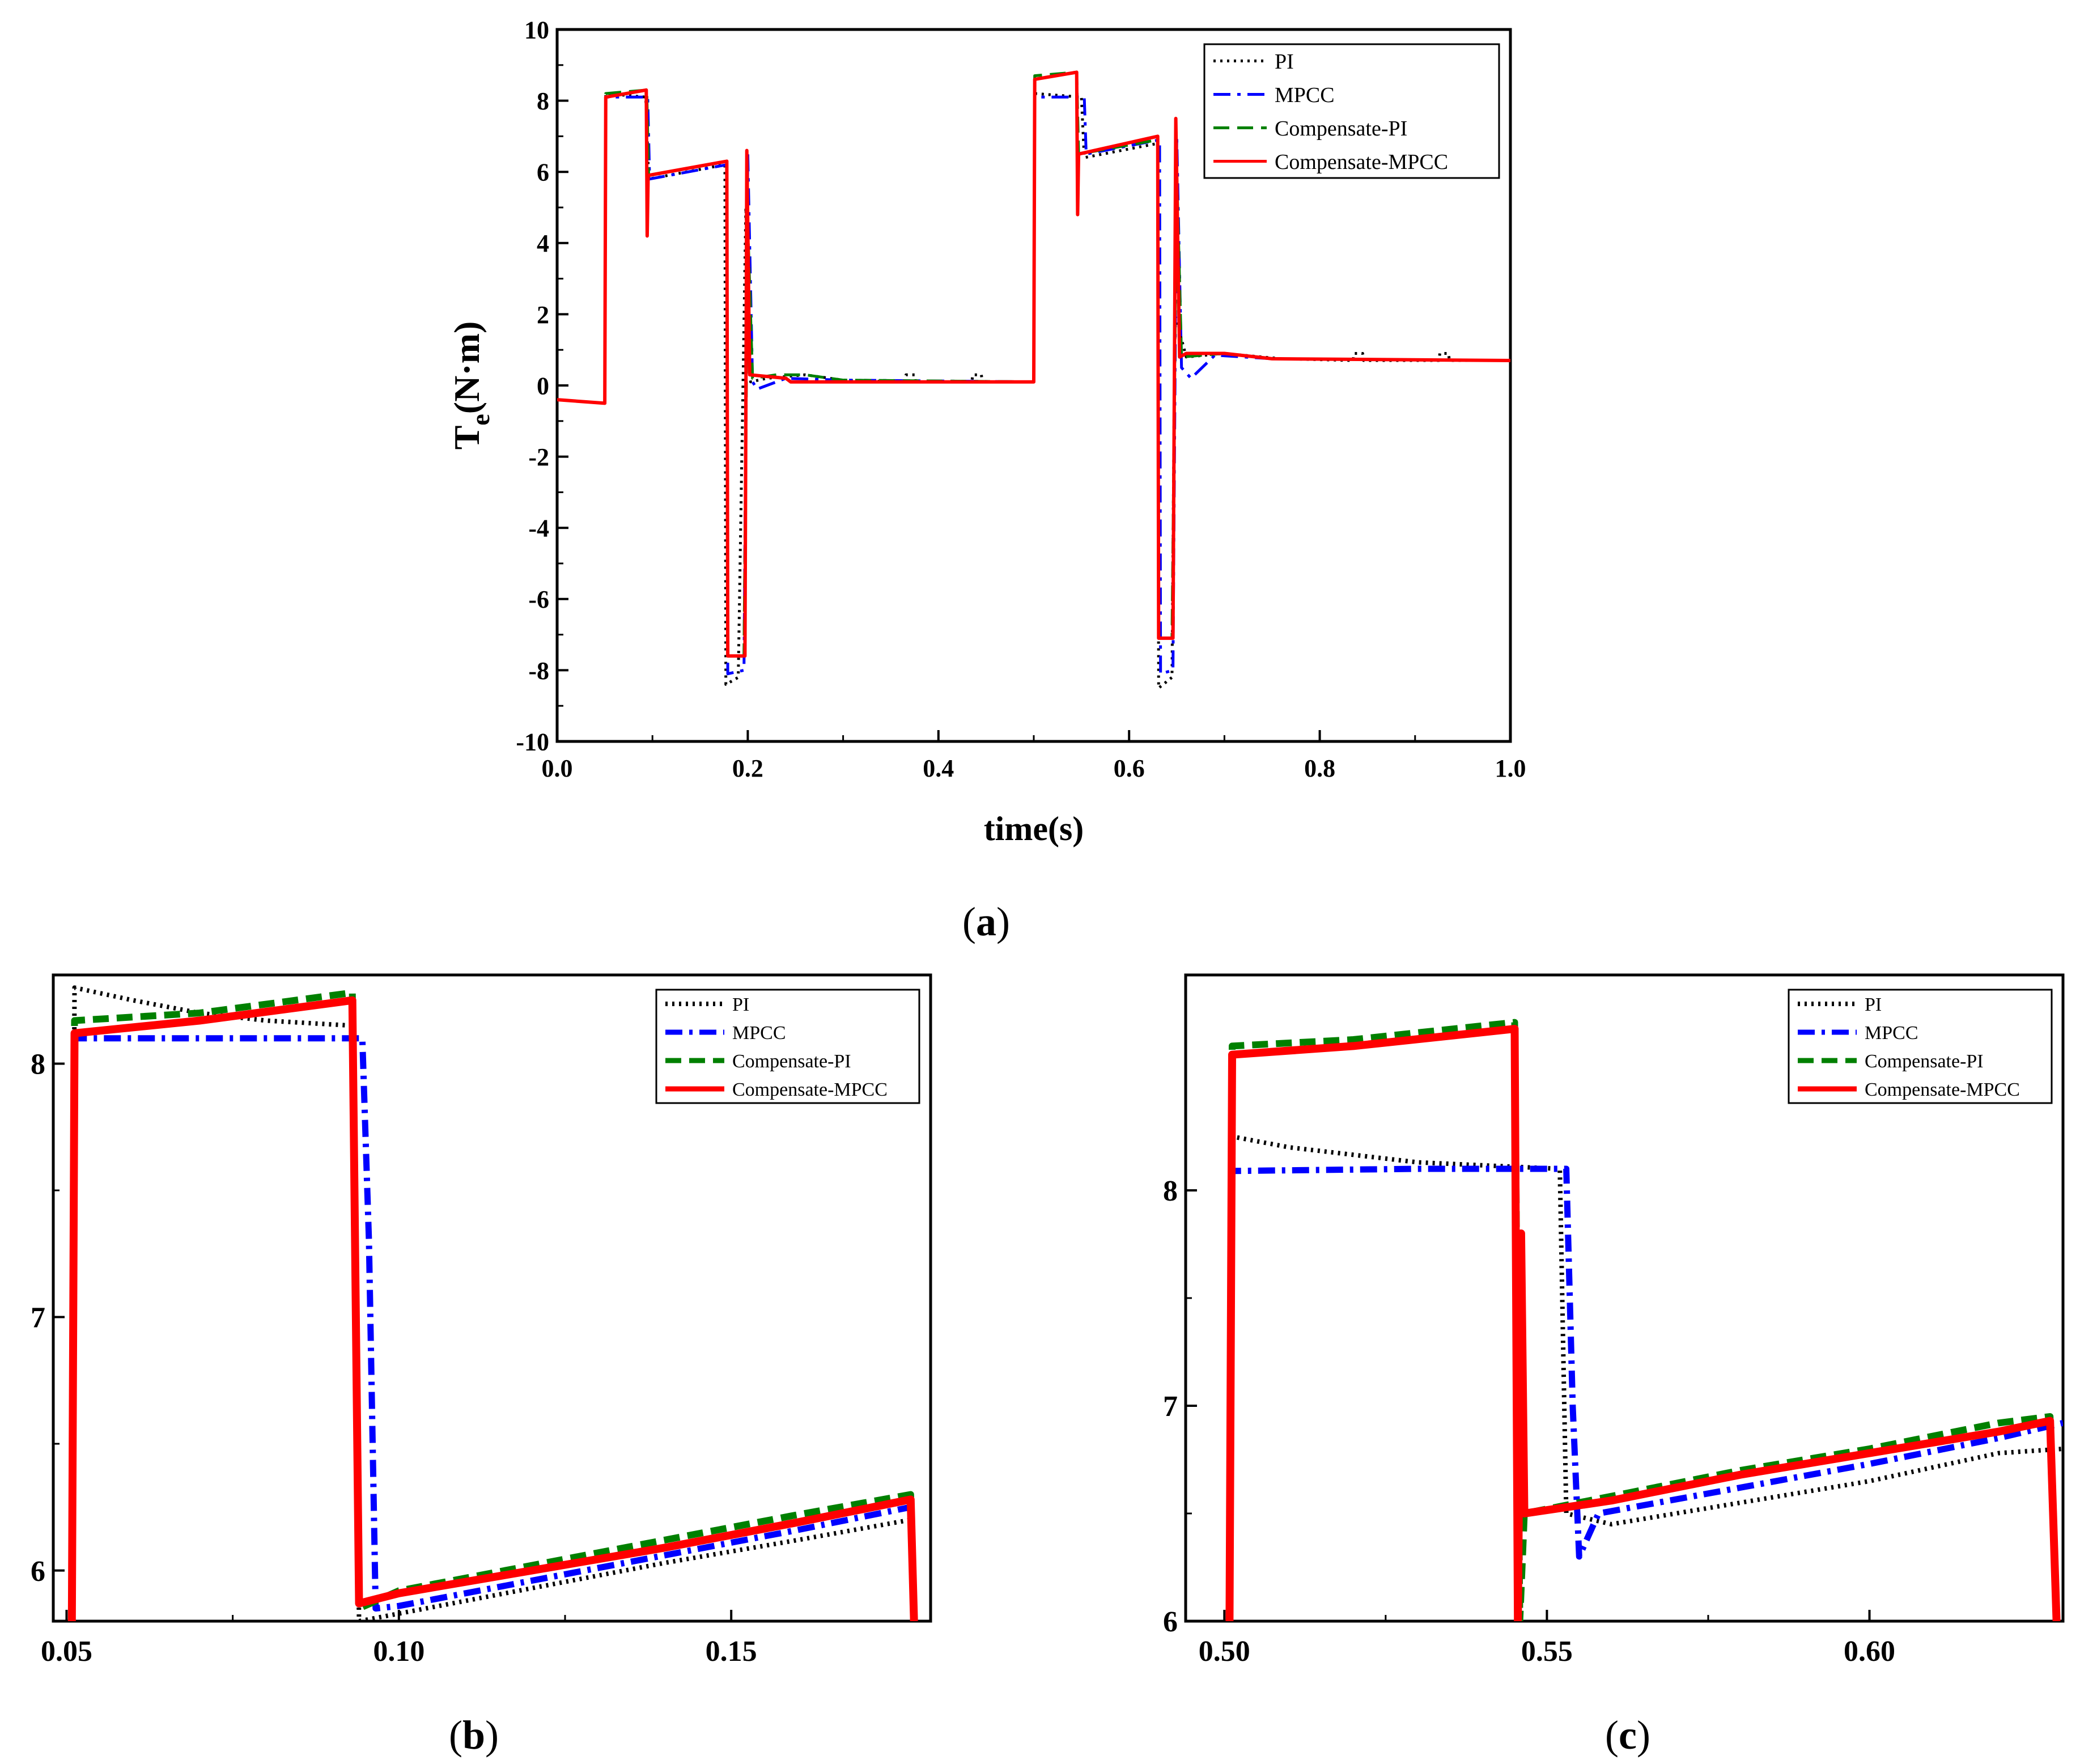  I want to click on panel-b-marks, so click(492, 1303).